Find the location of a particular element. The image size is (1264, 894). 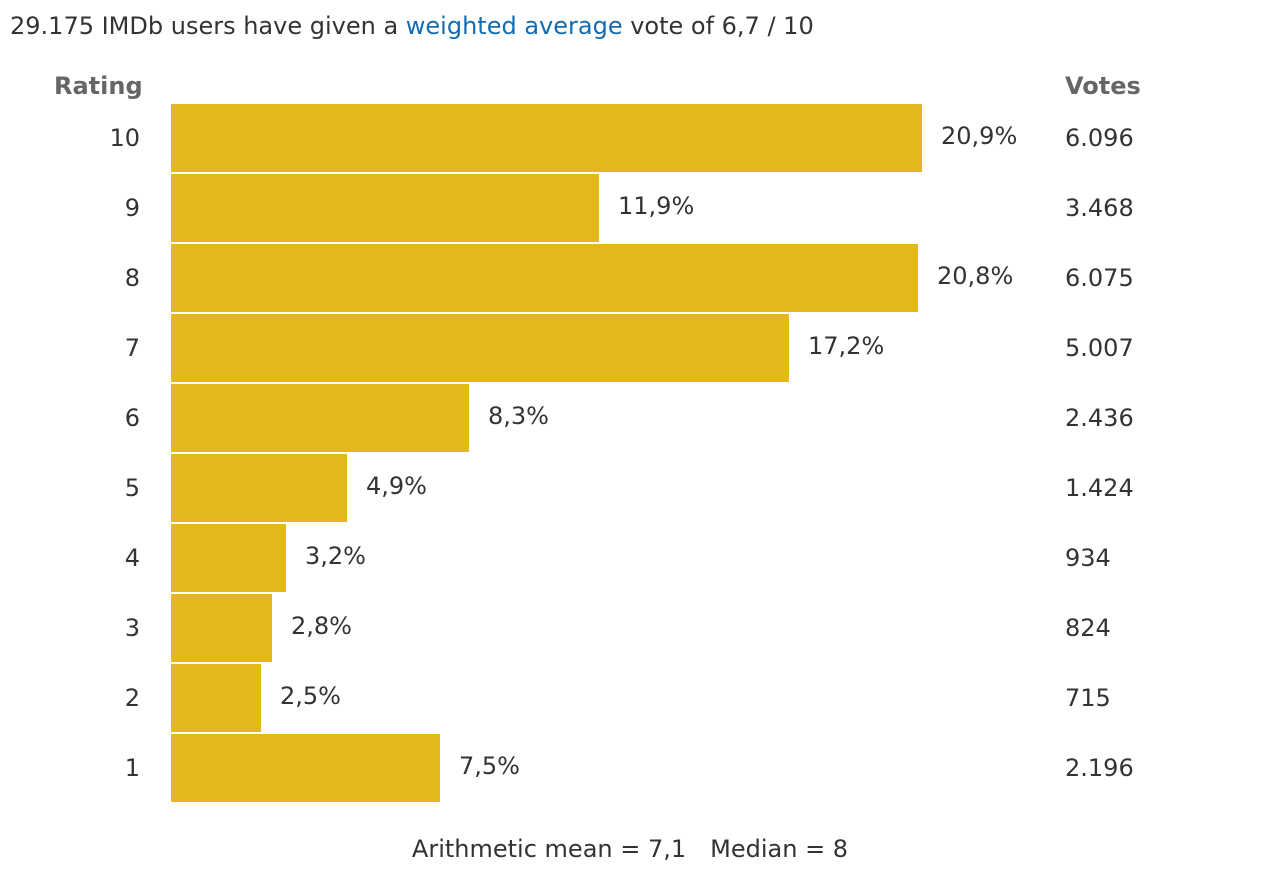

rating-column-header: Rating is located at coordinates (98, 86).